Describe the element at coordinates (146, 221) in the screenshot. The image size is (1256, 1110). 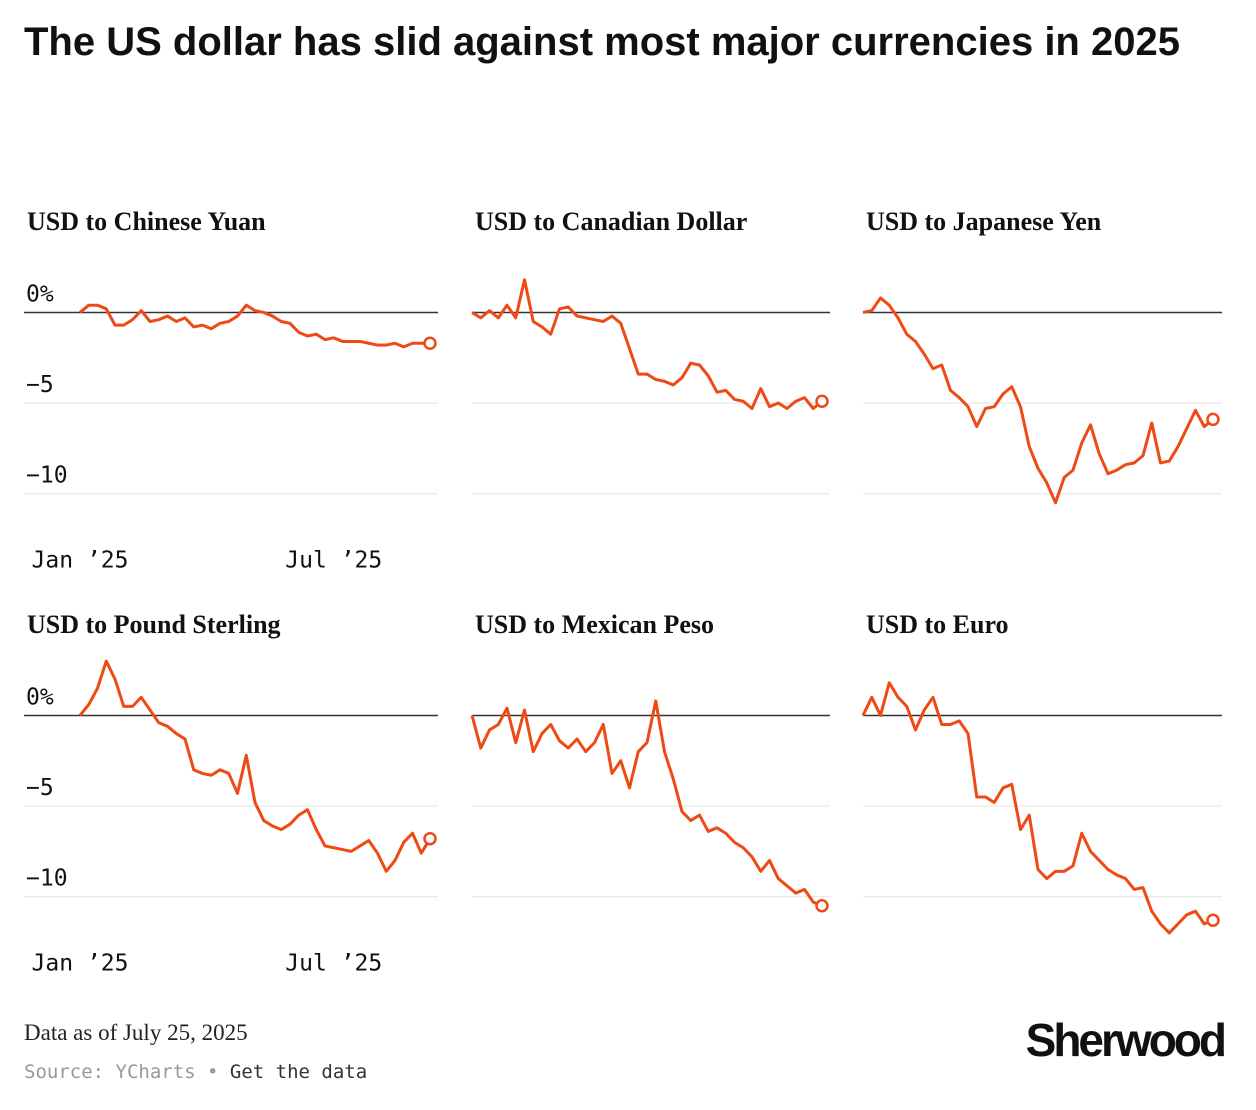
I see `panel-title: USD to Chinese Yuan` at that location.